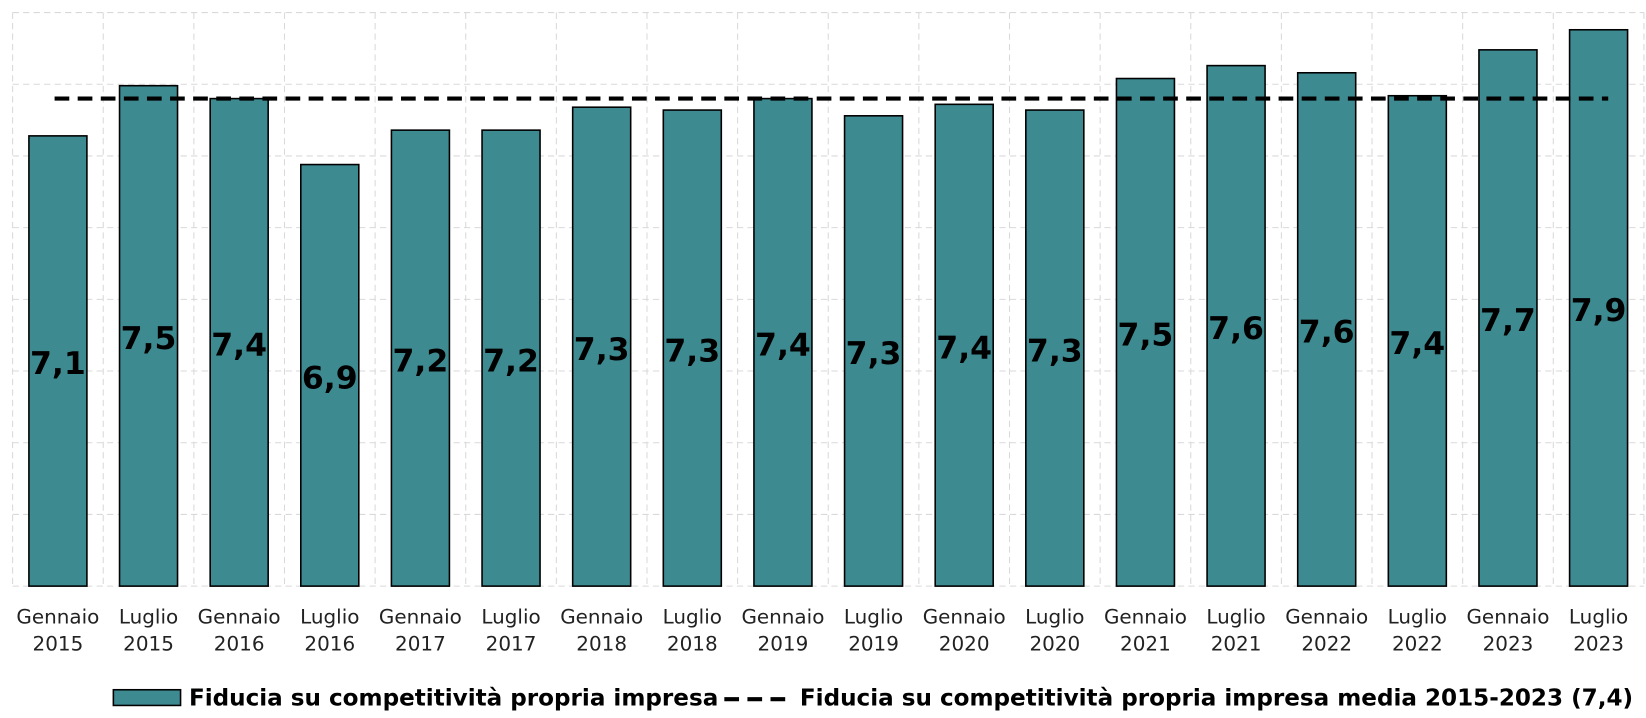 This screenshot has width=1646, height=718. What do you see at coordinates (964, 630) in the screenshot?
I see `x-tick-label: Gennaio 2020` at bounding box center [964, 630].